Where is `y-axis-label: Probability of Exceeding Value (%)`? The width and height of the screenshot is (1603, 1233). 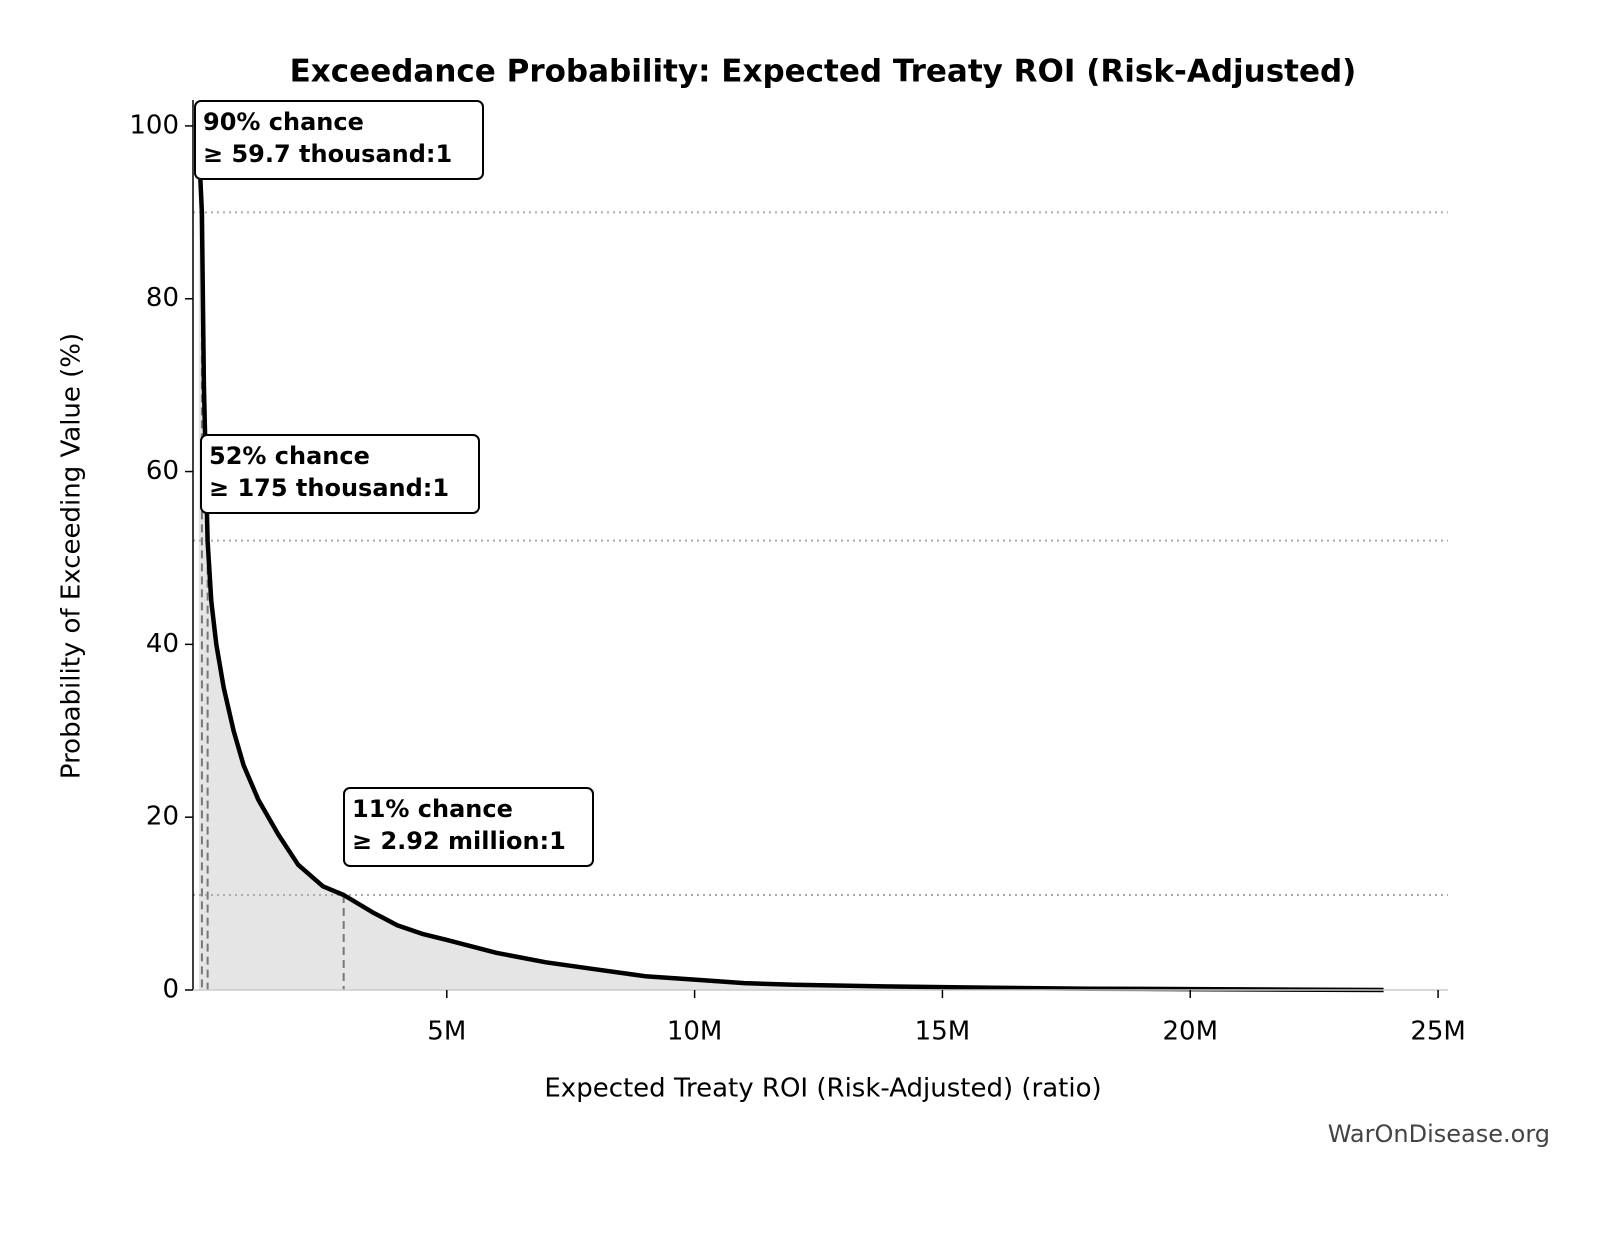
y-axis-label: Probability of Exceeding Value (%) is located at coordinates (72, 556).